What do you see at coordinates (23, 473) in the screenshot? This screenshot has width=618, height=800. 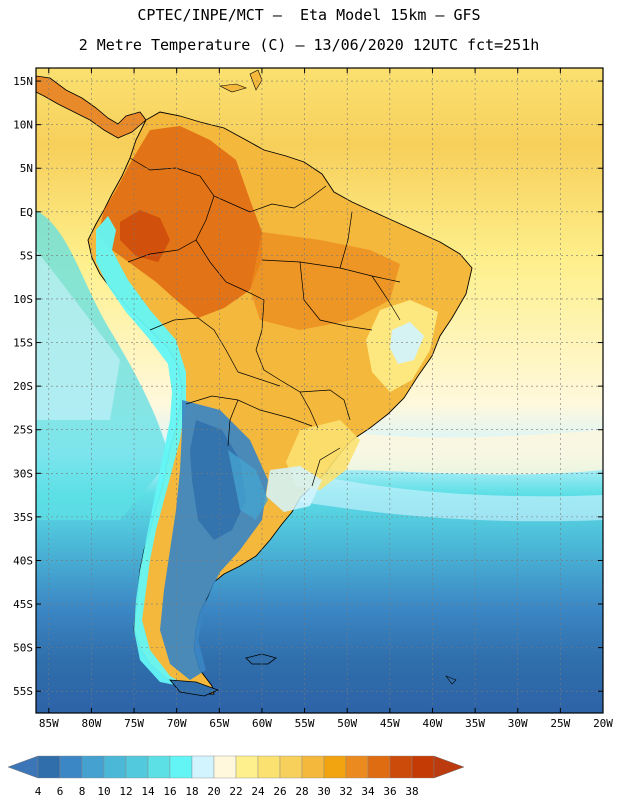 I see `lat-label: 30S` at bounding box center [23, 473].